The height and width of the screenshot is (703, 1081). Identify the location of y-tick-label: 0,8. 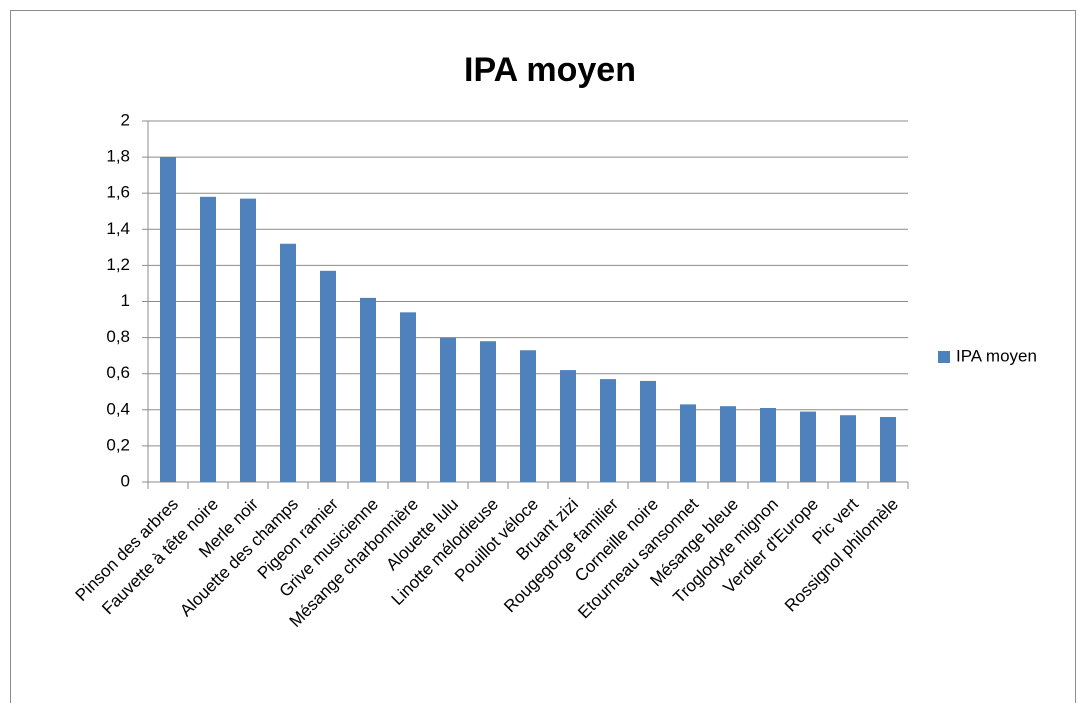
(118, 336).